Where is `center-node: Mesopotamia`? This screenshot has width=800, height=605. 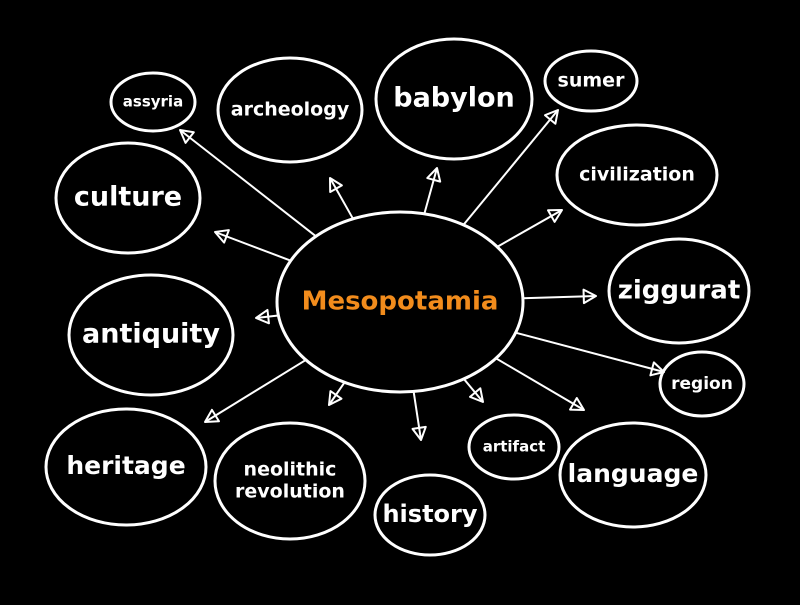 center-node: Mesopotamia is located at coordinates (400, 302).